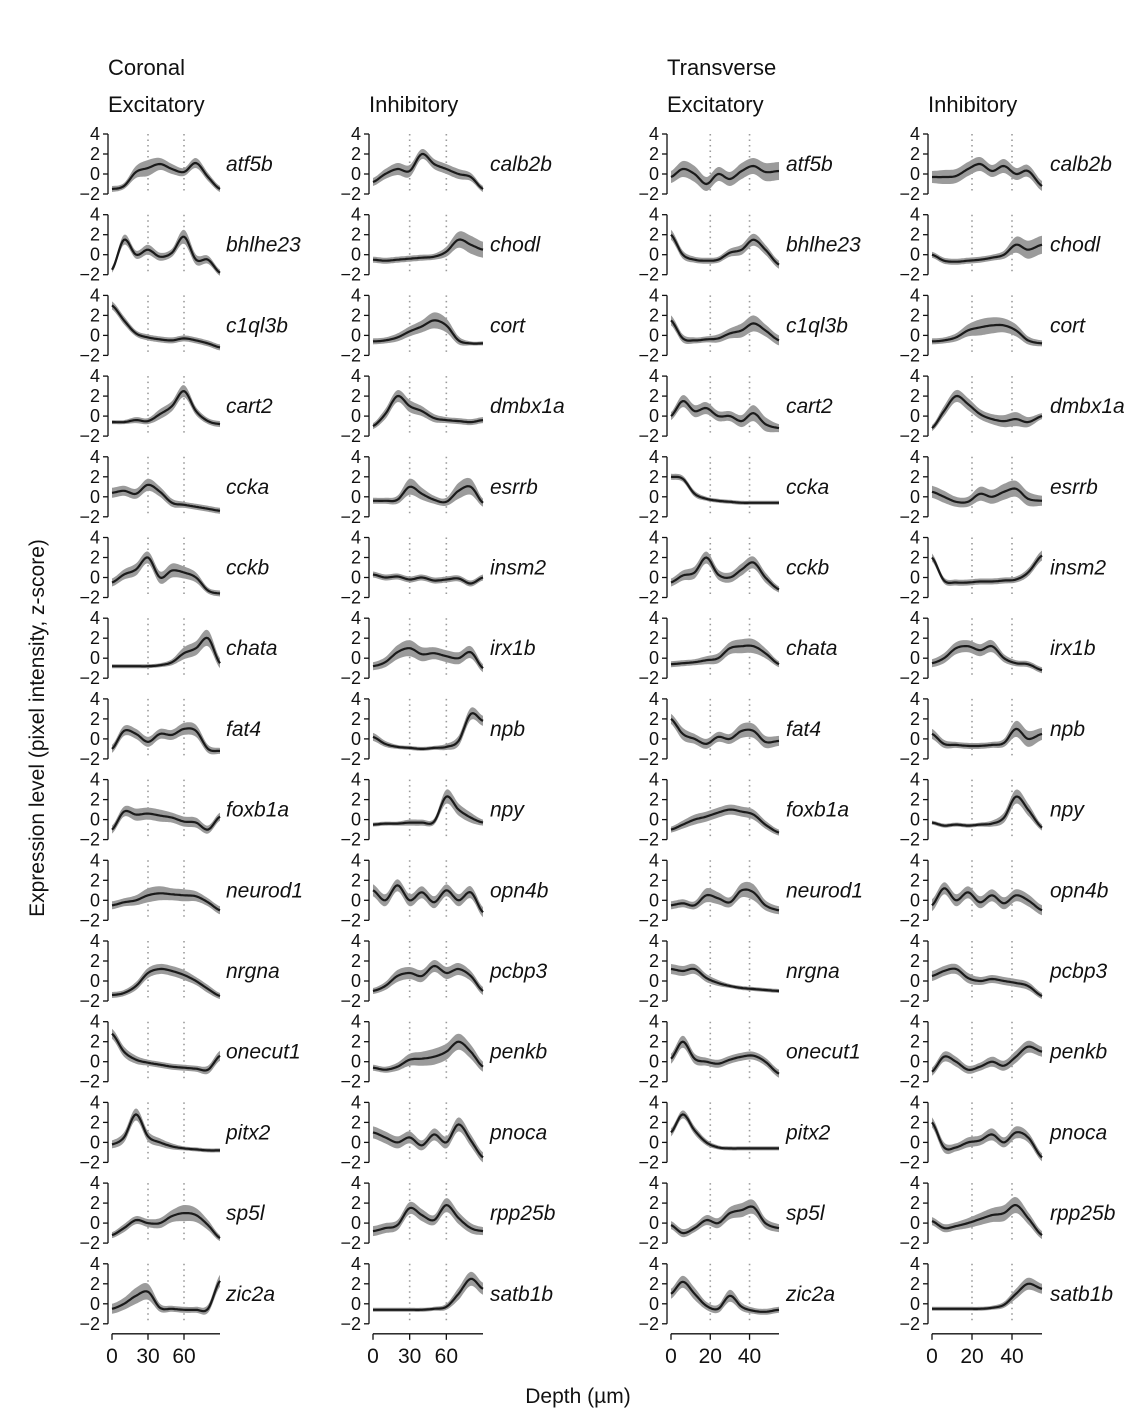 Image resolution: width=1140 pixels, height=1422 pixels. I want to click on gene-label: foxb1a, so click(257, 810).